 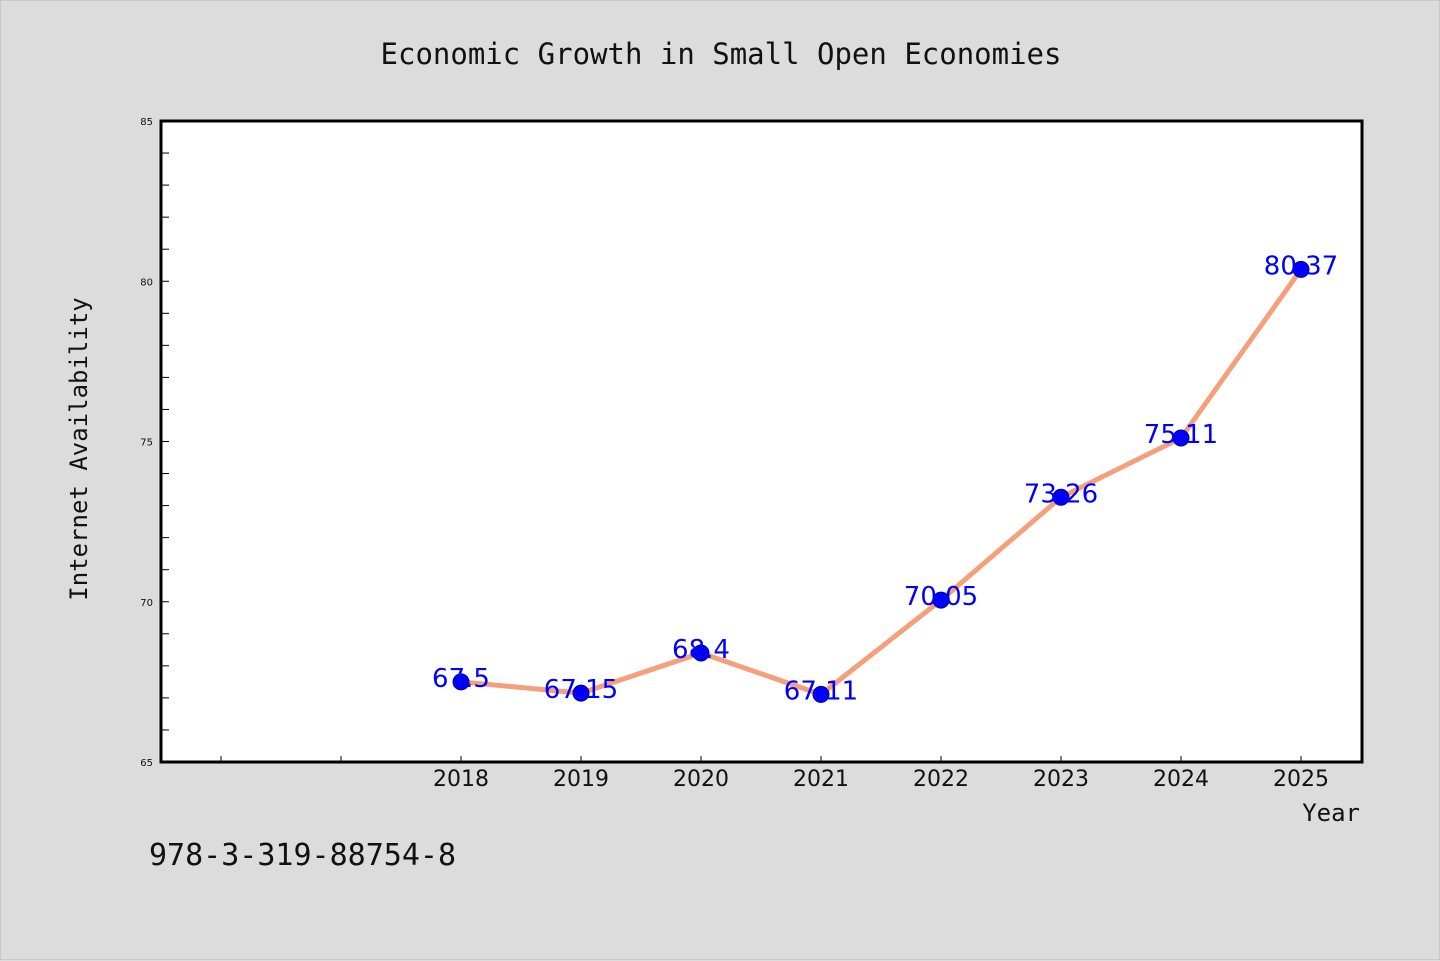 What do you see at coordinates (154, 443) in the screenshot?
I see `y-axis: 65 70 75 80 85` at bounding box center [154, 443].